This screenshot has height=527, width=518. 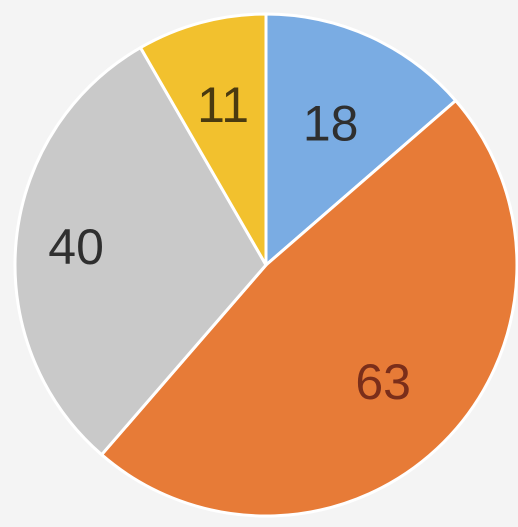 I want to click on pie-slice-label-18: 18, so click(x=331, y=123).